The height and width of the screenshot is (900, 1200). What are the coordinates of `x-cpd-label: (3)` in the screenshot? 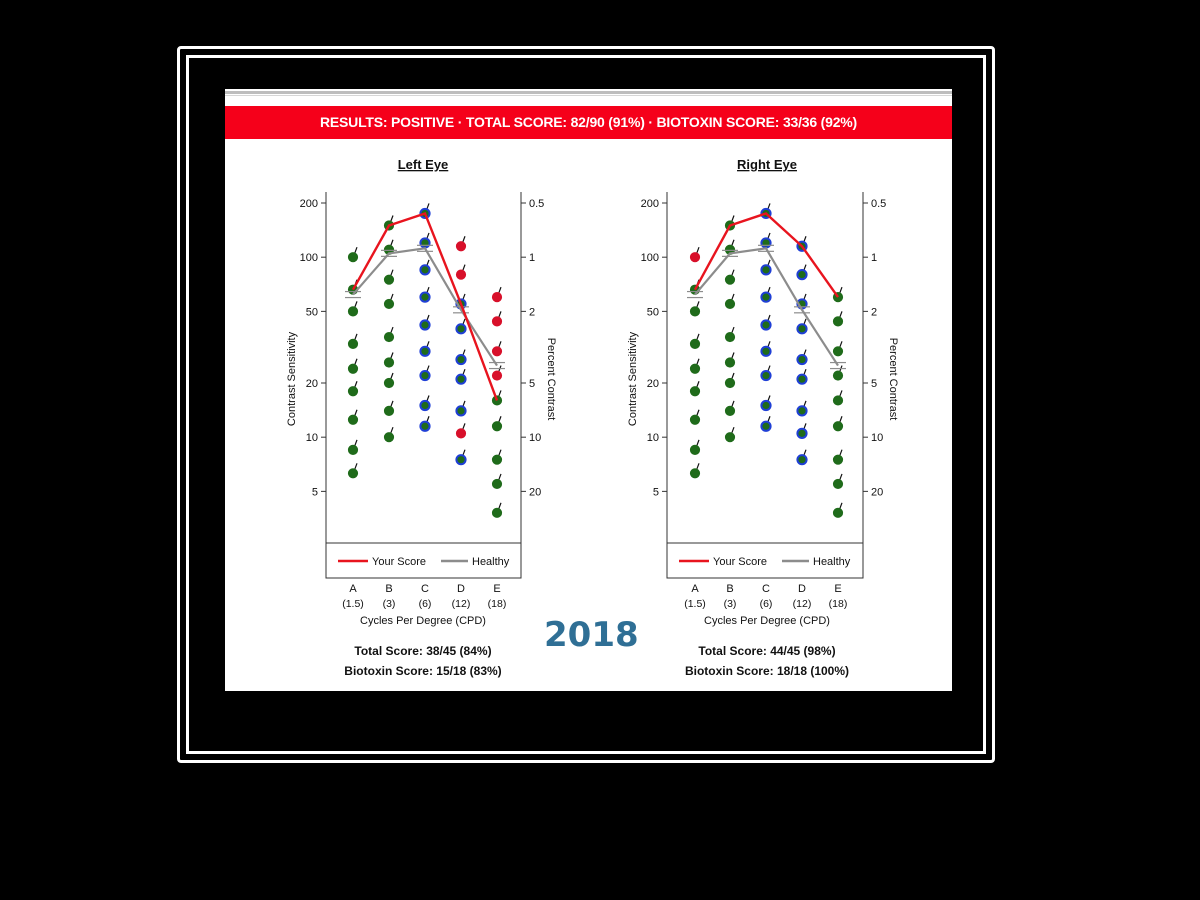 It's located at (730, 604).